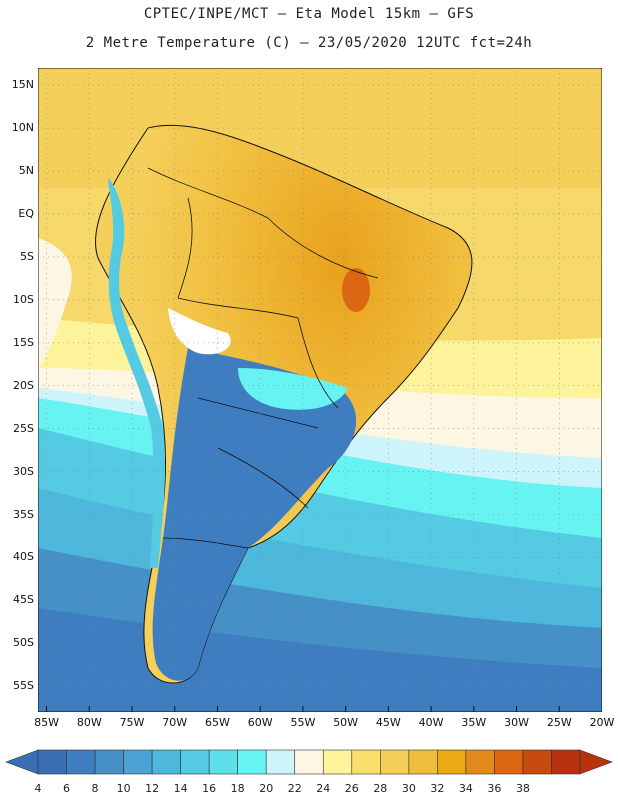 This screenshot has height=800, width=618. I want to click on lat-label: 35S, so click(23, 514).